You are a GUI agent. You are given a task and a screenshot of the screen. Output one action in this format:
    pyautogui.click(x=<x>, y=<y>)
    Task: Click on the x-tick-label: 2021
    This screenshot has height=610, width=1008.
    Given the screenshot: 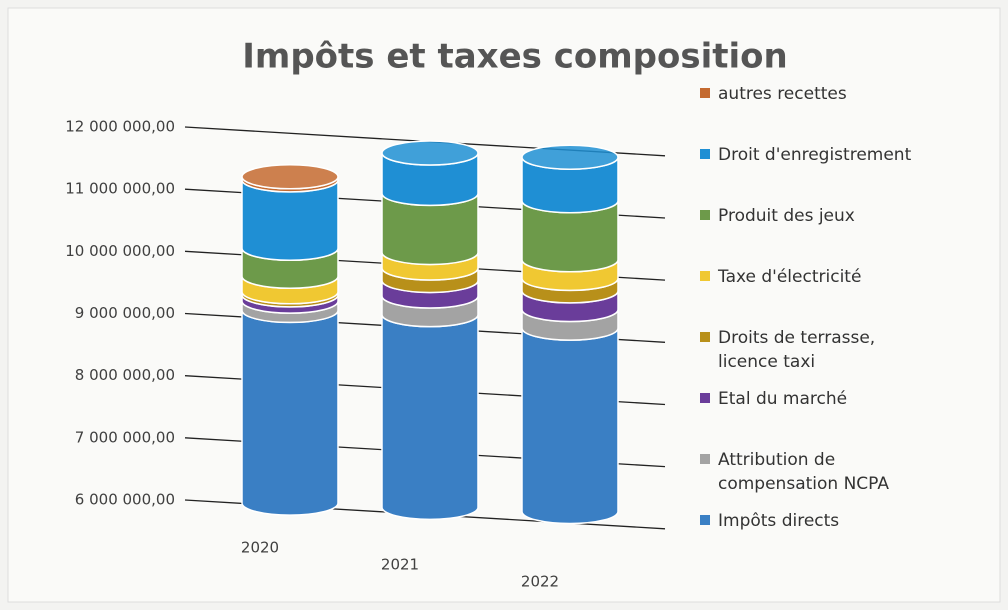 What is the action you would take?
    pyautogui.click(x=400, y=565)
    